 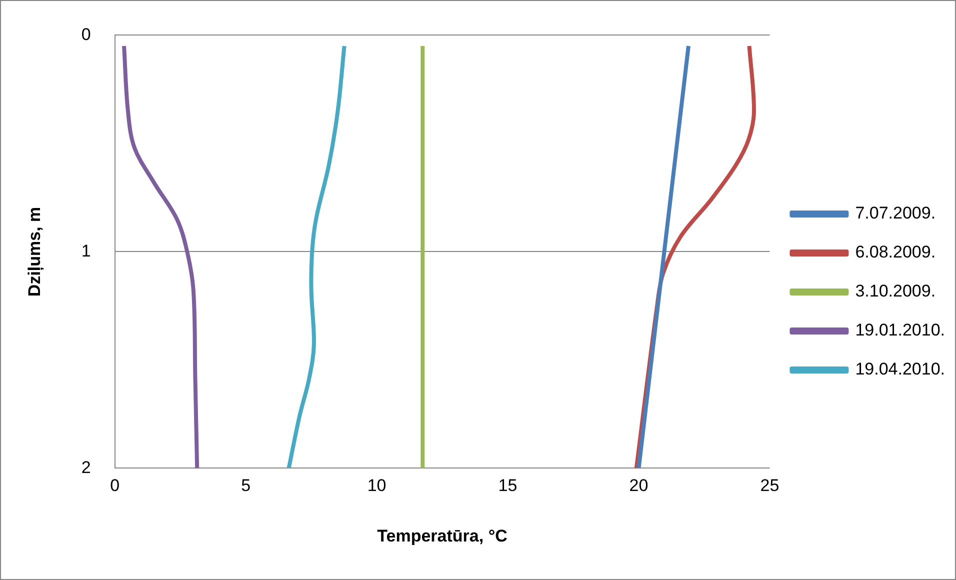 I want to click on y-axis-title: Dziļums, m, so click(x=34, y=251).